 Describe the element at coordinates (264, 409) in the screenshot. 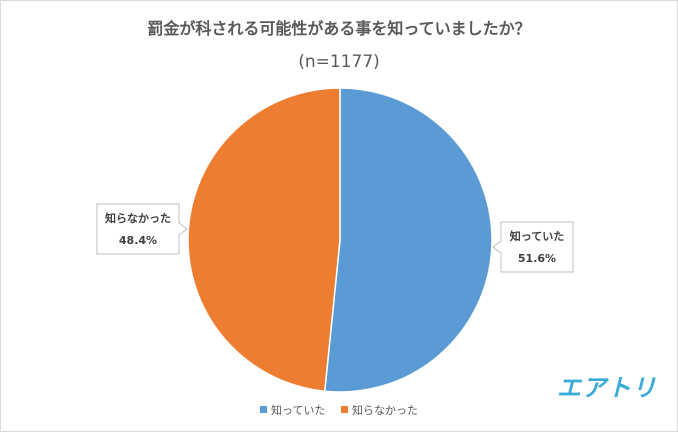

I see `legend-swatch-known` at that location.